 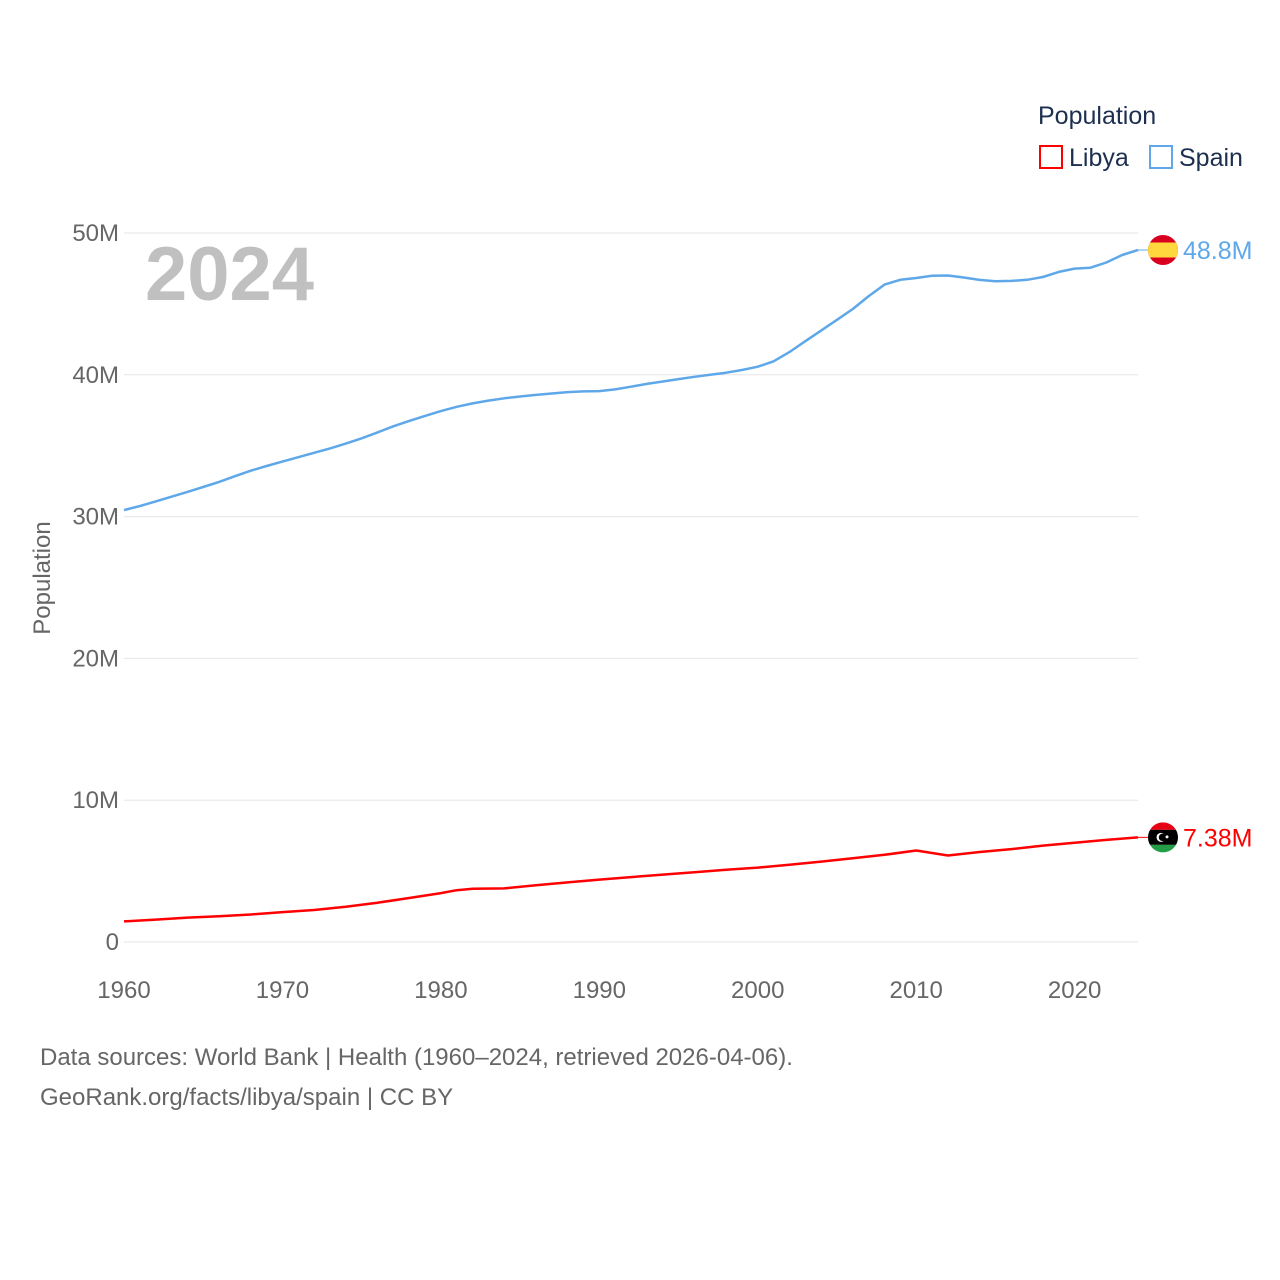 What do you see at coordinates (1217, 251) in the screenshot?
I see `end-value-label-spain: 48.8M` at bounding box center [1217, 251].